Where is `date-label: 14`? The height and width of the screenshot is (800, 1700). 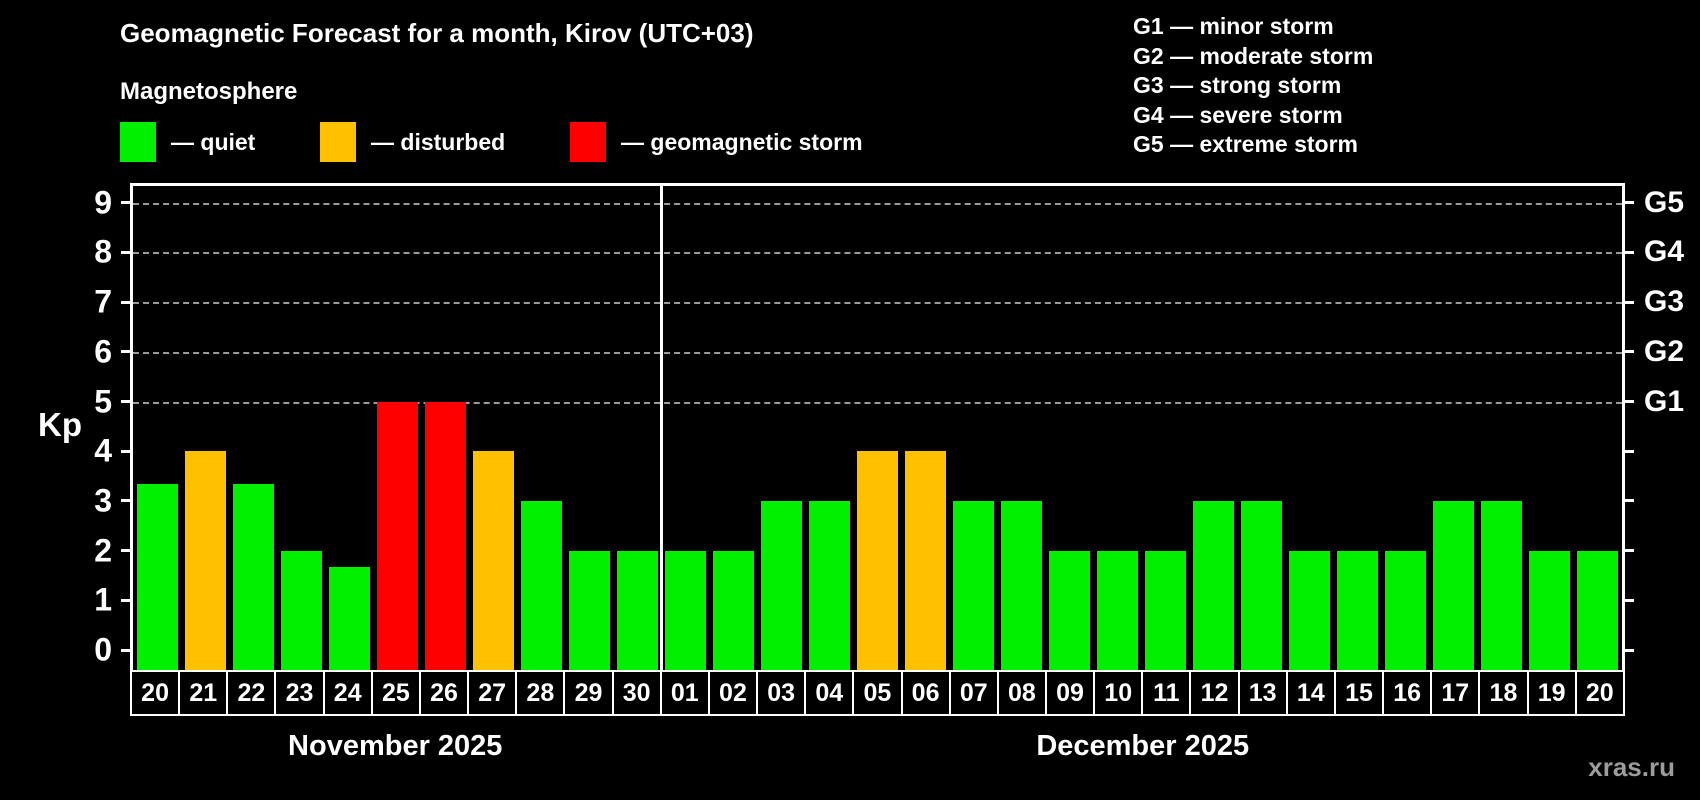 date-label: 14 is located at coordinates (1310, 693).